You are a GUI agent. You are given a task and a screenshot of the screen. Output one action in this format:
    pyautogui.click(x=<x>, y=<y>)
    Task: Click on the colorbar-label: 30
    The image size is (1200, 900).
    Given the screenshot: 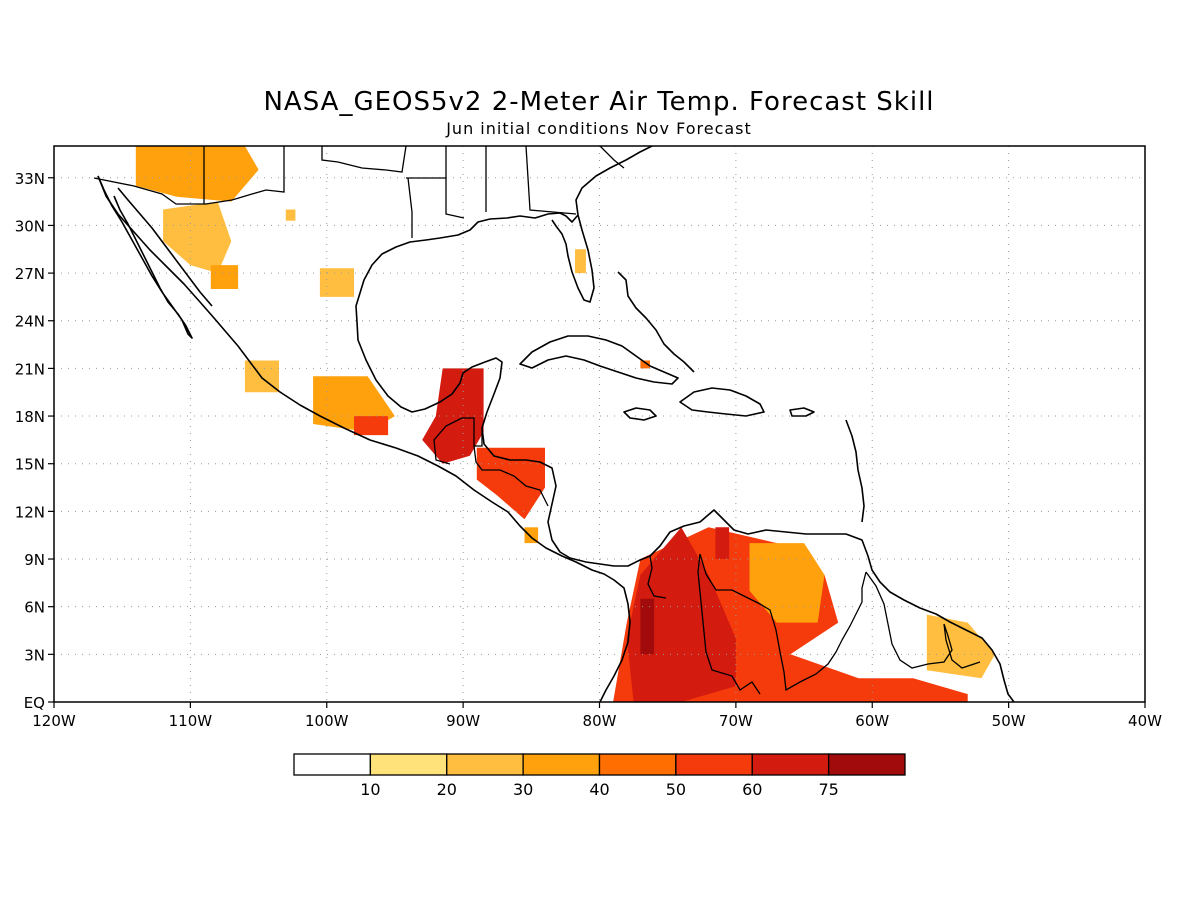 What is the action you would take?
    pyautogui.click(x=523, y=789)
    